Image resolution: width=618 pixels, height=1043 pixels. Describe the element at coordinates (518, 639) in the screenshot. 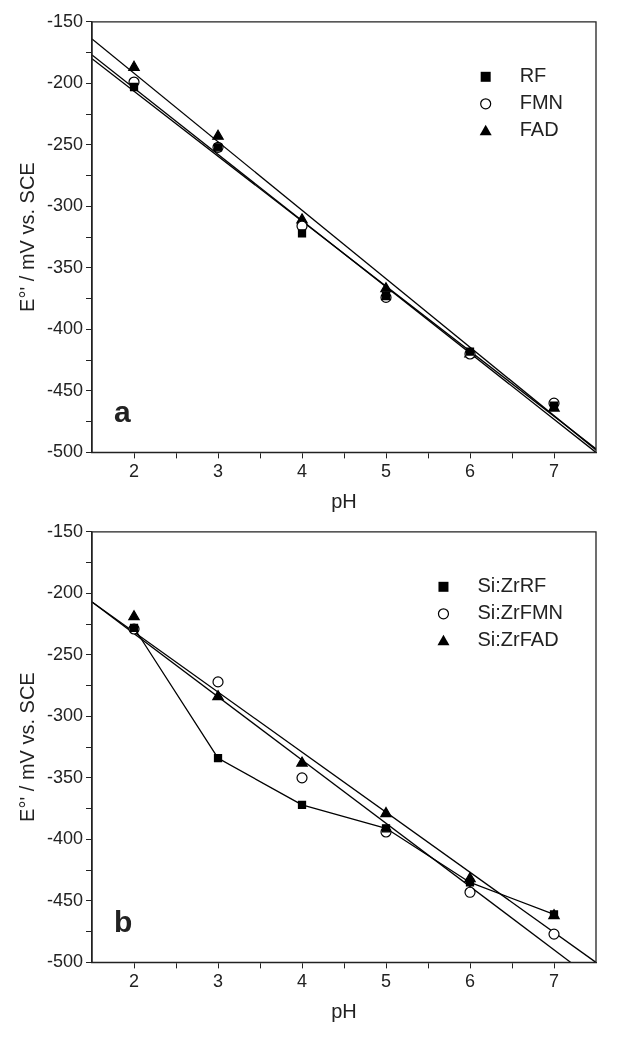

I see `legend-label: Si:ZrFAD` at that location.